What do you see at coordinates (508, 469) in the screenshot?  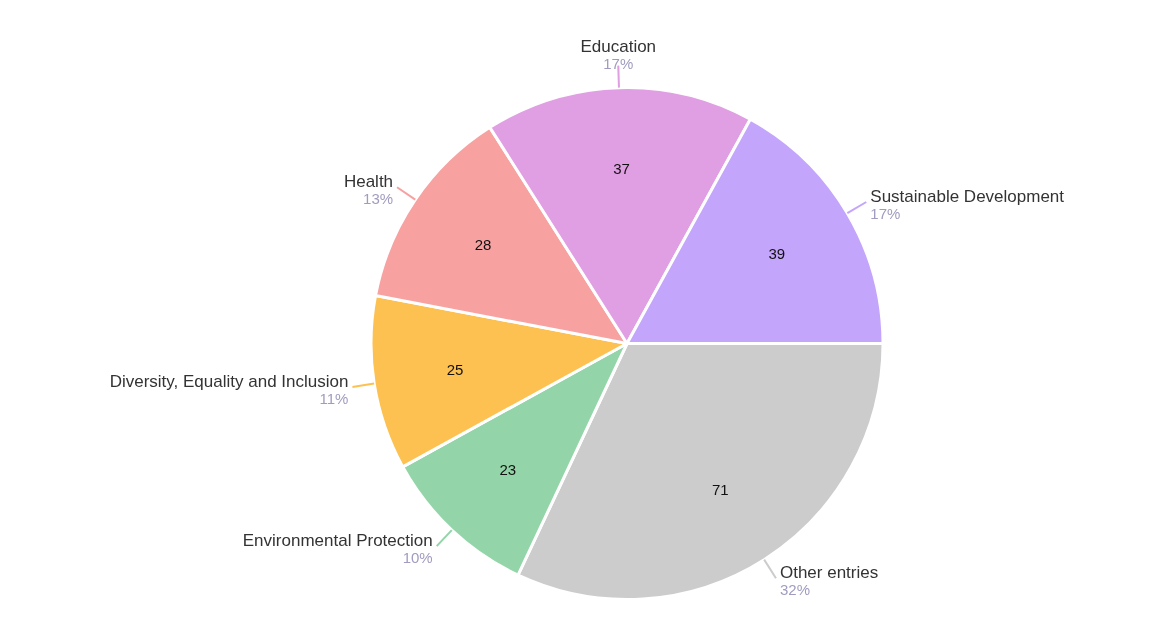 I see `text: 23` at bounding box center [508, 469].